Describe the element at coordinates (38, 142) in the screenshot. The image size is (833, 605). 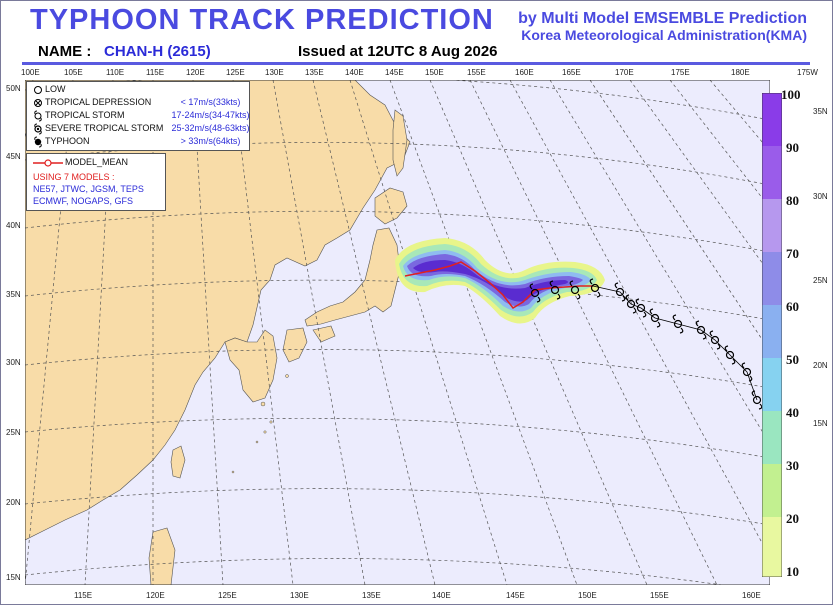
I see `typhoon-icon` at that location.